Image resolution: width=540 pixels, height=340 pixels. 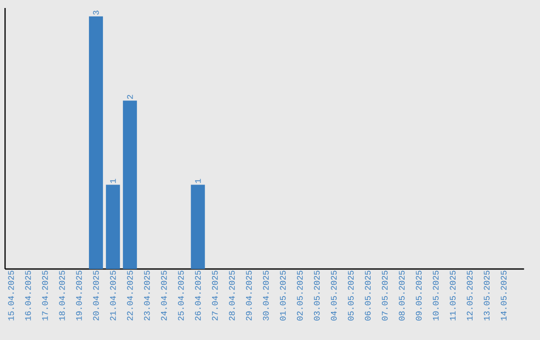 I want to click on x-tick-label: 11.05.2025, so click(x=453, y=295).